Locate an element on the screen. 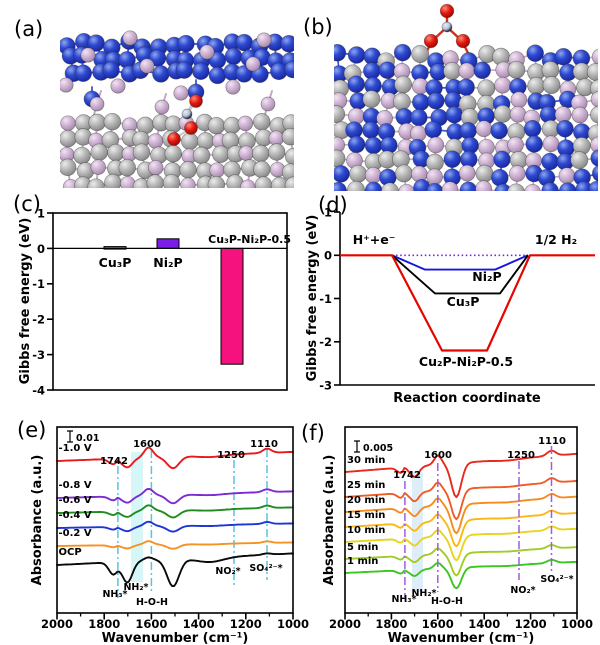 This screenshot has height=645, width=600. svg-text: -0.8 V is located at coordinates (75, 485).